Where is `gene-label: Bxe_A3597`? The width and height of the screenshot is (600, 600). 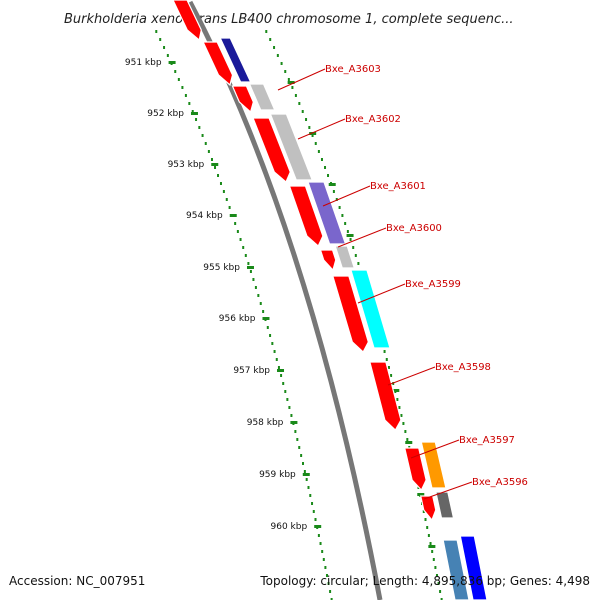
gene-label: Bxe_A3597 is located at coordinates (487, 440).